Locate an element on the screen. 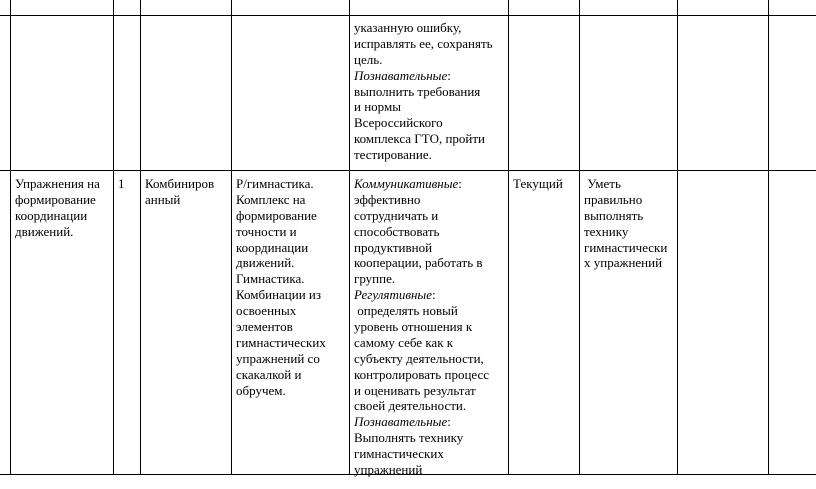  text-line: элементов is located at coordinates (264, 327).